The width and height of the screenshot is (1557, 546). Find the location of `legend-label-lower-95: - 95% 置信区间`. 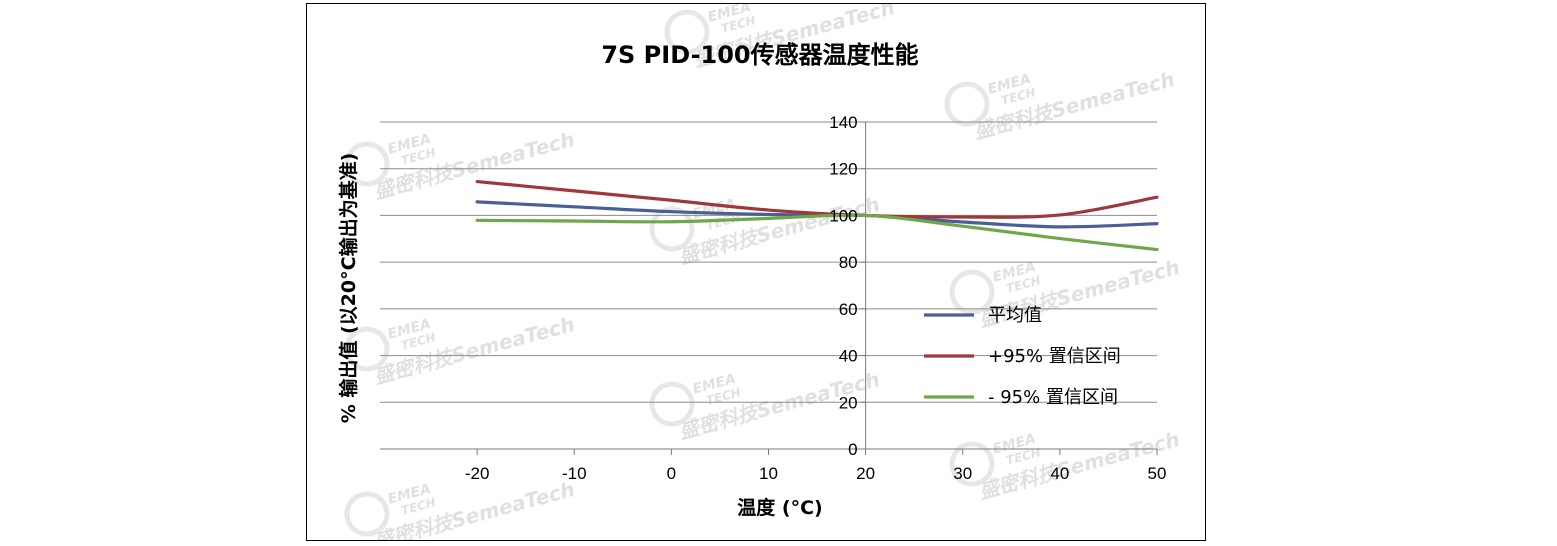

legend-label-lower-95: - 95% 置信区间 is located at coordinates (1053, 397).